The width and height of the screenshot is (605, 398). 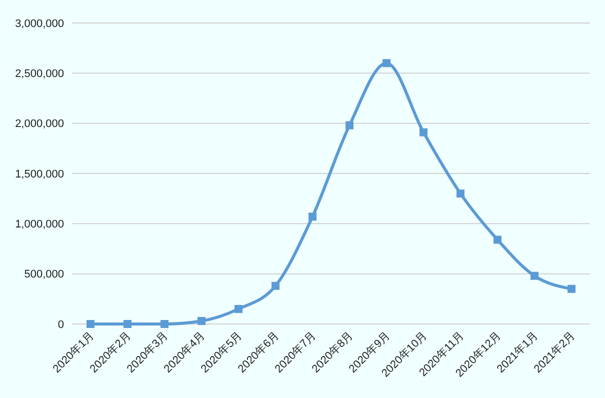 I want to click on y-tick-label: 500,000, so click(x=44, y=274).